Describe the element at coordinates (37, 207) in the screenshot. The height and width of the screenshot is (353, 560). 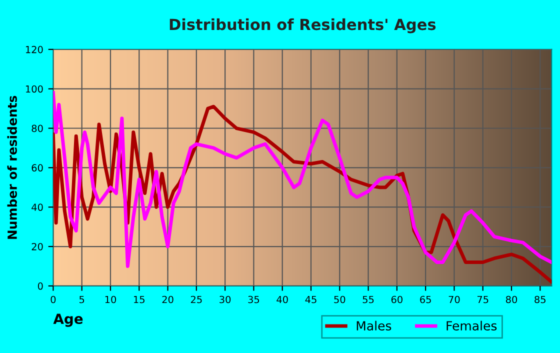
I see `y-tick-label: 40` at that location.